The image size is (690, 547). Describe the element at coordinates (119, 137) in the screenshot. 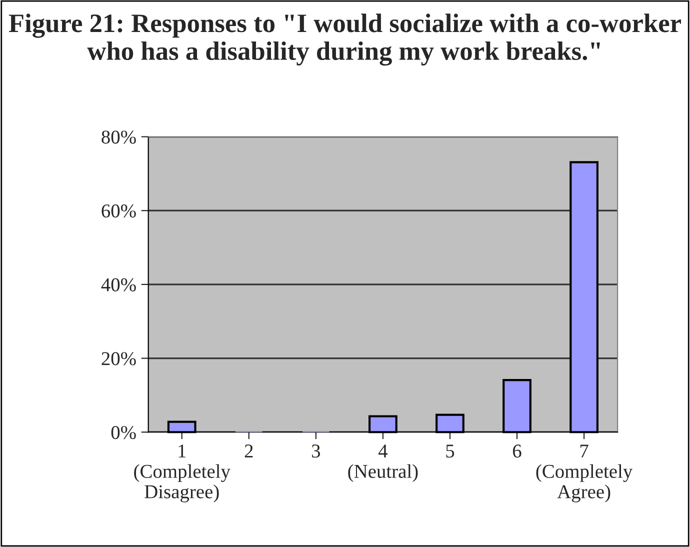

I see `y-tick-label: 80%` at that location.